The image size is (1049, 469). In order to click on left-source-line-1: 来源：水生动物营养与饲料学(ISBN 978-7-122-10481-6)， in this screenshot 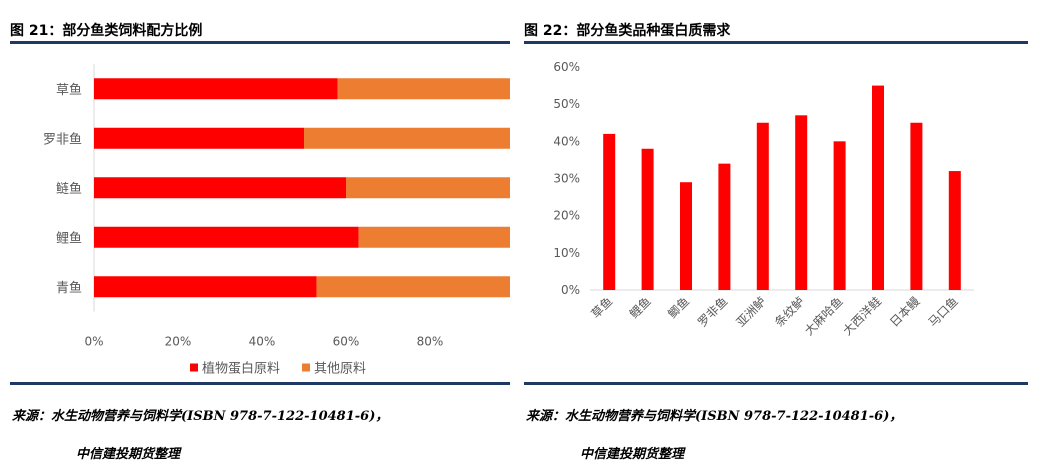, I will do `click(200, 416)`.